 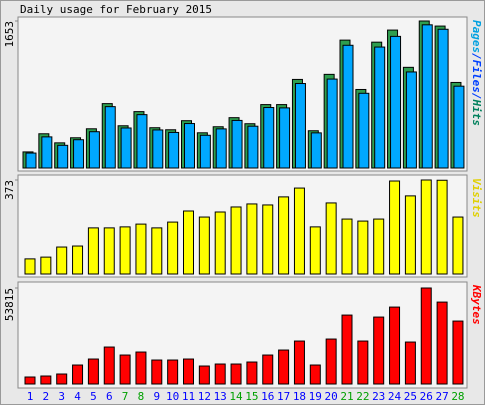 I want to click on x-tick-label: 4, so click(x=77, y=396).